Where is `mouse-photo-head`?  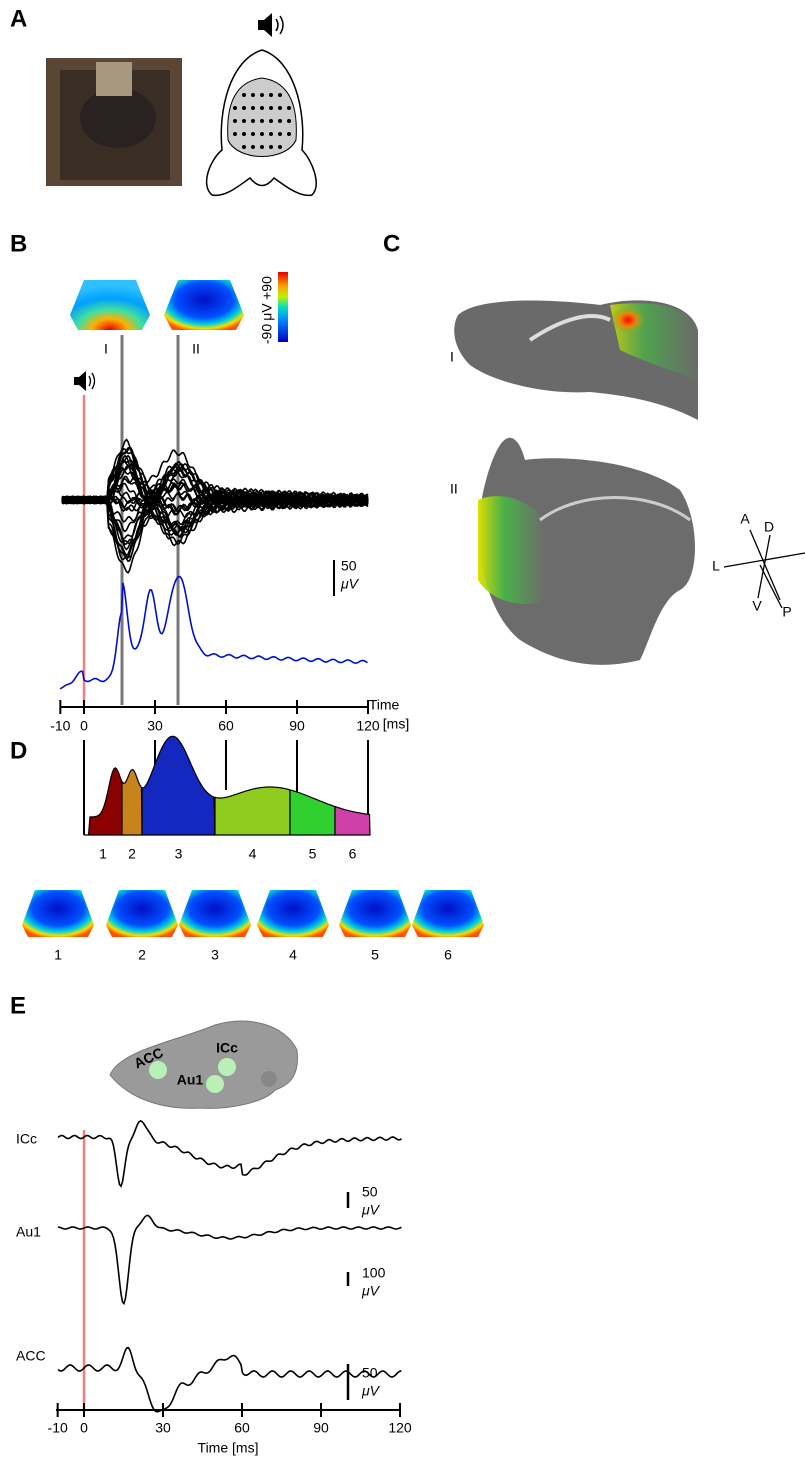 mouse-photo-head is located at coordinates (118, 118).